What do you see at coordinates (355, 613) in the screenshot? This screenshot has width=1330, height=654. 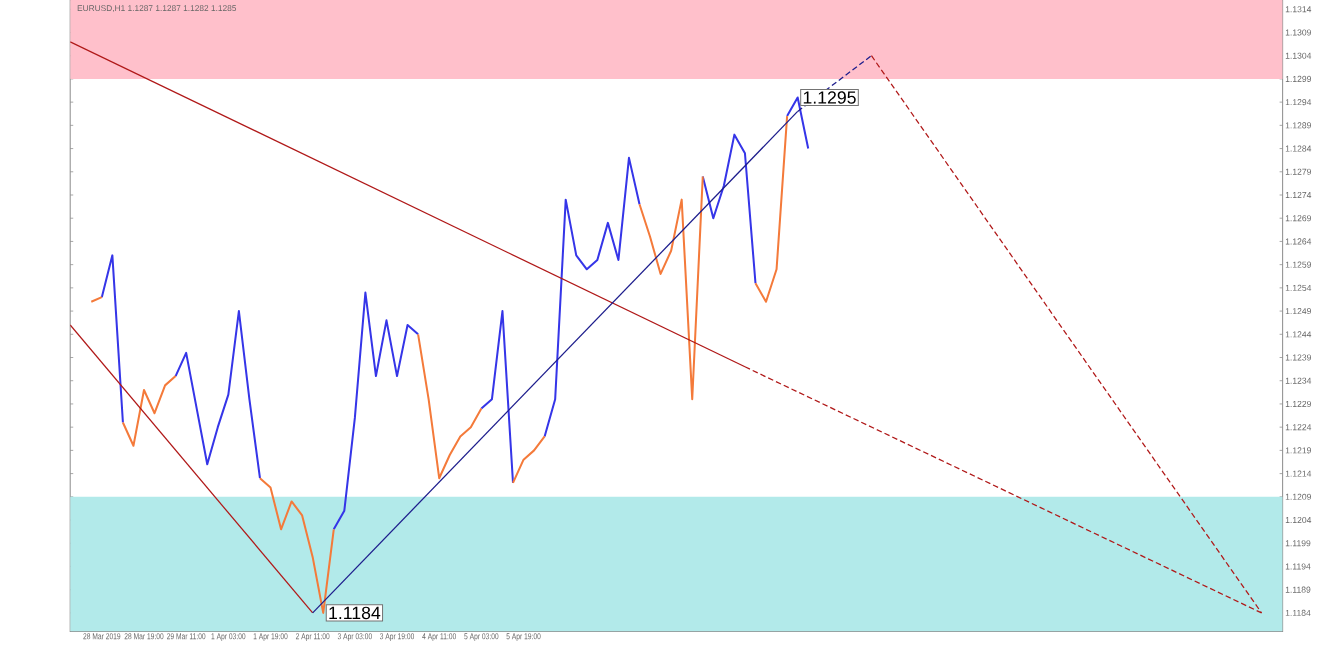 I see `annotation: 1.1184` at bounding box center [355, 613].